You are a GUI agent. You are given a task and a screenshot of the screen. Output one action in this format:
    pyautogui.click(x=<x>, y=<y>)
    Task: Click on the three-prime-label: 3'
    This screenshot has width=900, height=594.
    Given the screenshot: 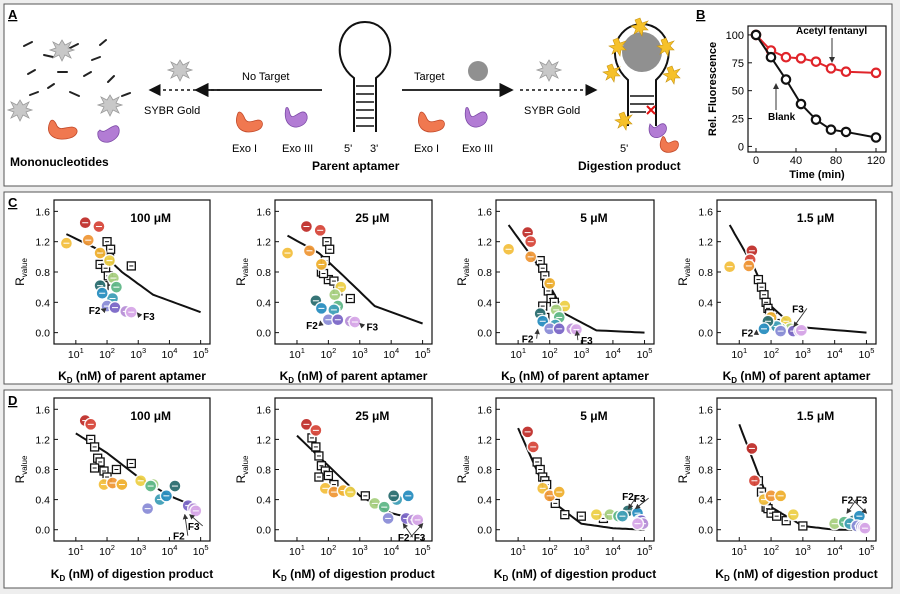 What is the action you would take?
    pyautogui.click(x=374, y=149)
    